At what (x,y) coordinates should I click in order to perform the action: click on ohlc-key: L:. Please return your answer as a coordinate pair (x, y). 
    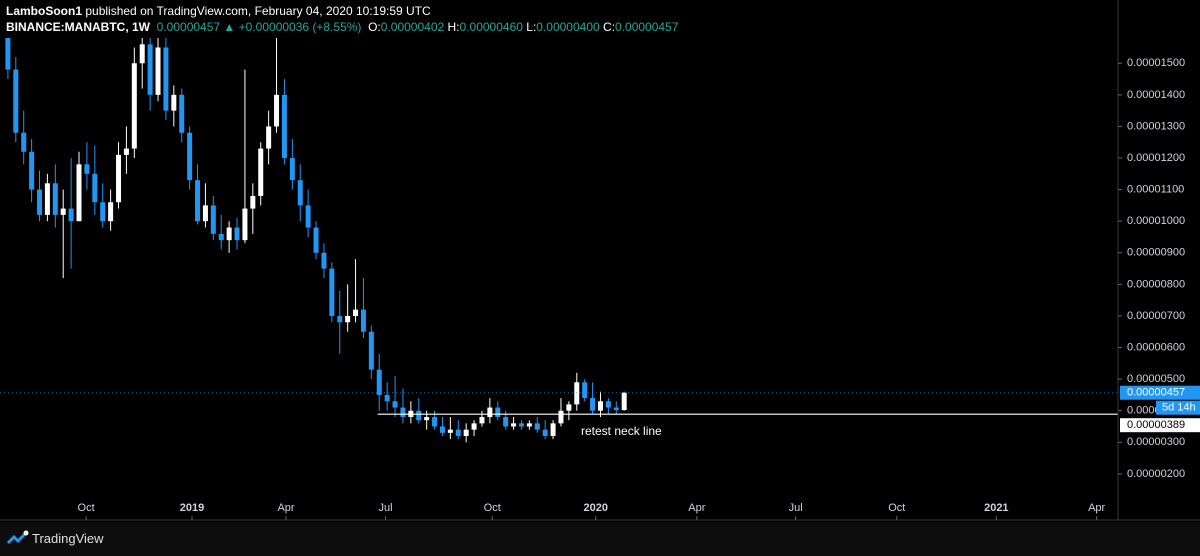
    Looking at the image, I should click on (531, 27).